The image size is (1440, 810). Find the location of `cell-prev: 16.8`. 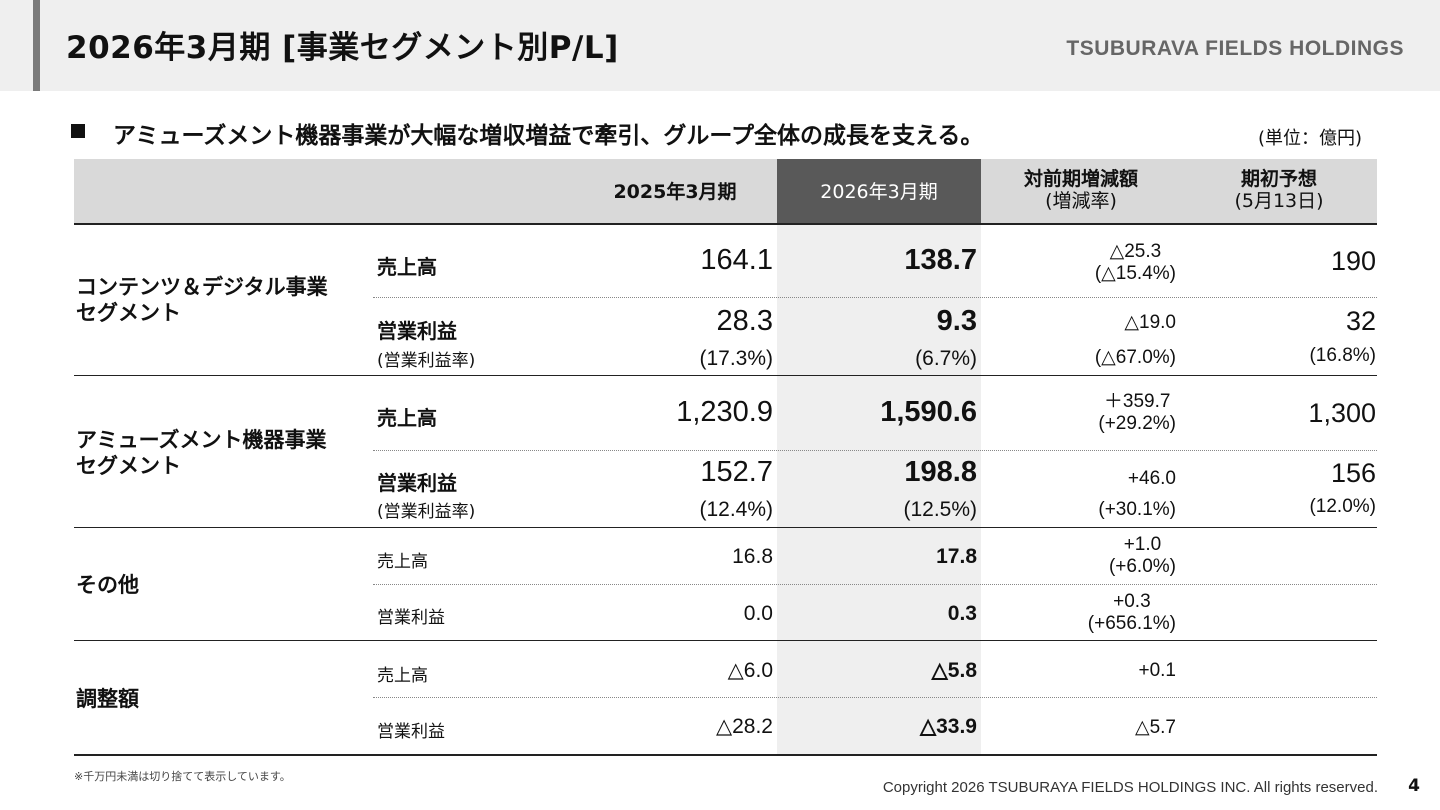

cell-prev: 16.8 is located at coordinates (752, 556).